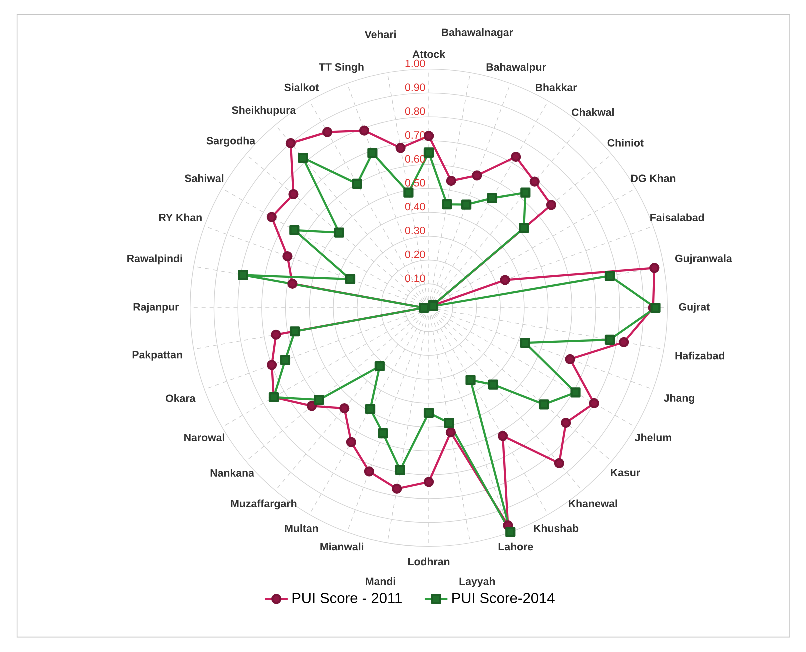 Image resolution: width=806 pixels, height=652 pixels. Describe the element at coordinates (341, 68) in the screenshot. I see `spoke-label: TT Singh` at that location.